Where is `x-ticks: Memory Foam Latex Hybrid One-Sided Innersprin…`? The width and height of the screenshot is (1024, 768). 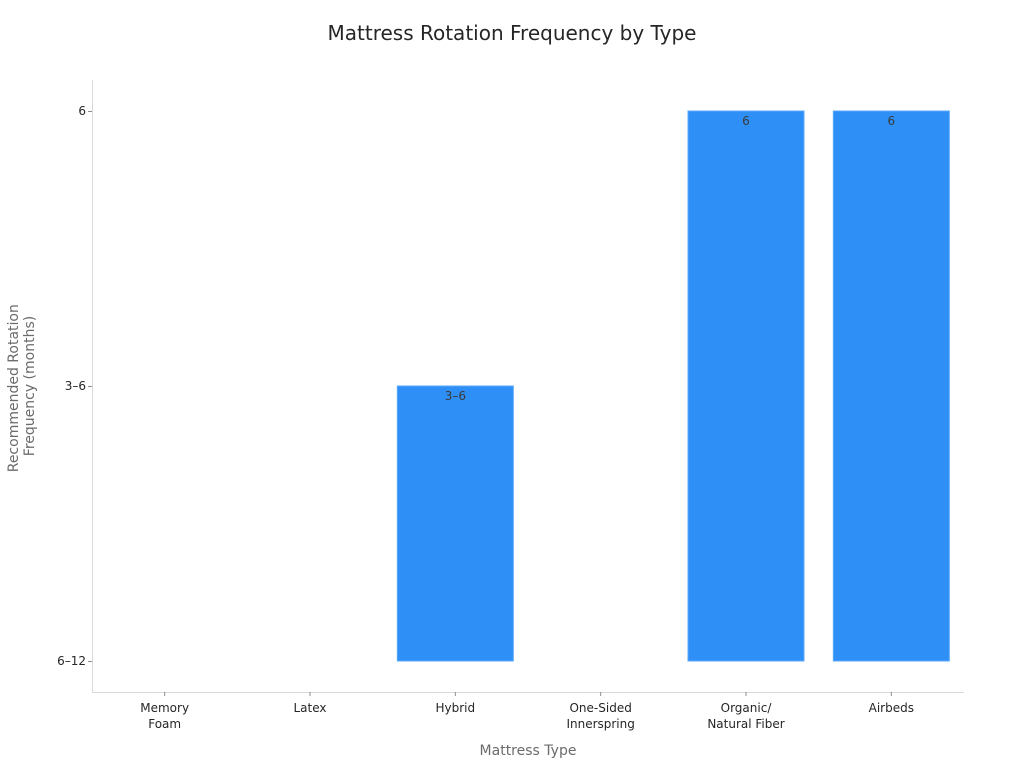
x-ticks: Memory Foam Latex Hybrid One-Sided Innersprin… is located at coordinates (527, 711).